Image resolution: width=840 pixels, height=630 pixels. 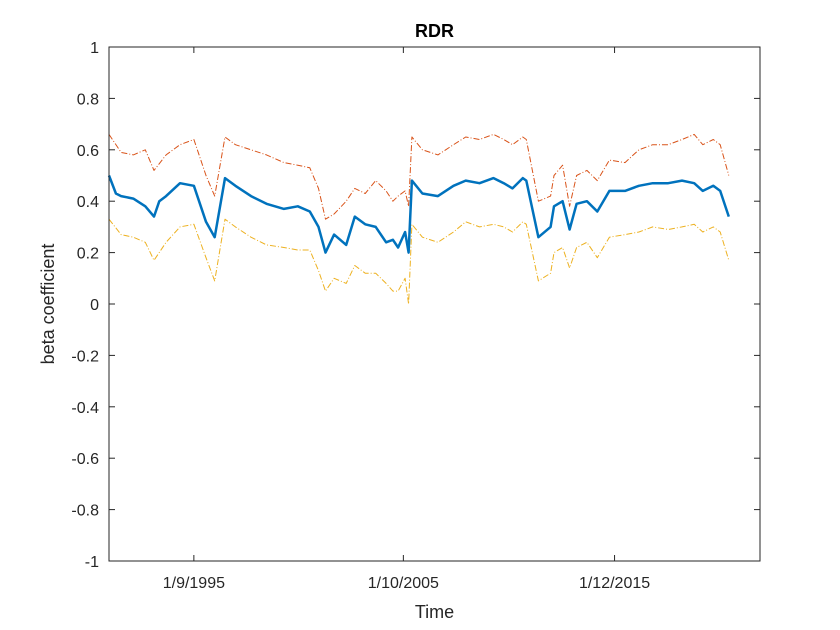 What do you see at coordinates (88, 99) in the screenshot?
I see `y-tick-label: 0.8` at bounding box center [88, 99].